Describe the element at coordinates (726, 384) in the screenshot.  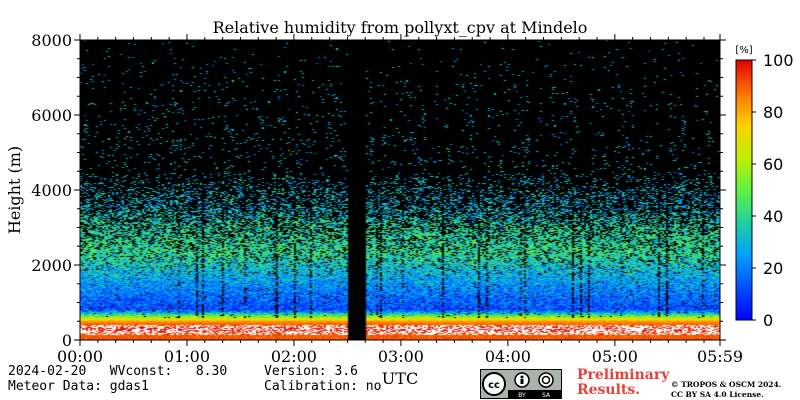
I see `copyright-line1: © TROPOS & OSCM 2024.` at that location.